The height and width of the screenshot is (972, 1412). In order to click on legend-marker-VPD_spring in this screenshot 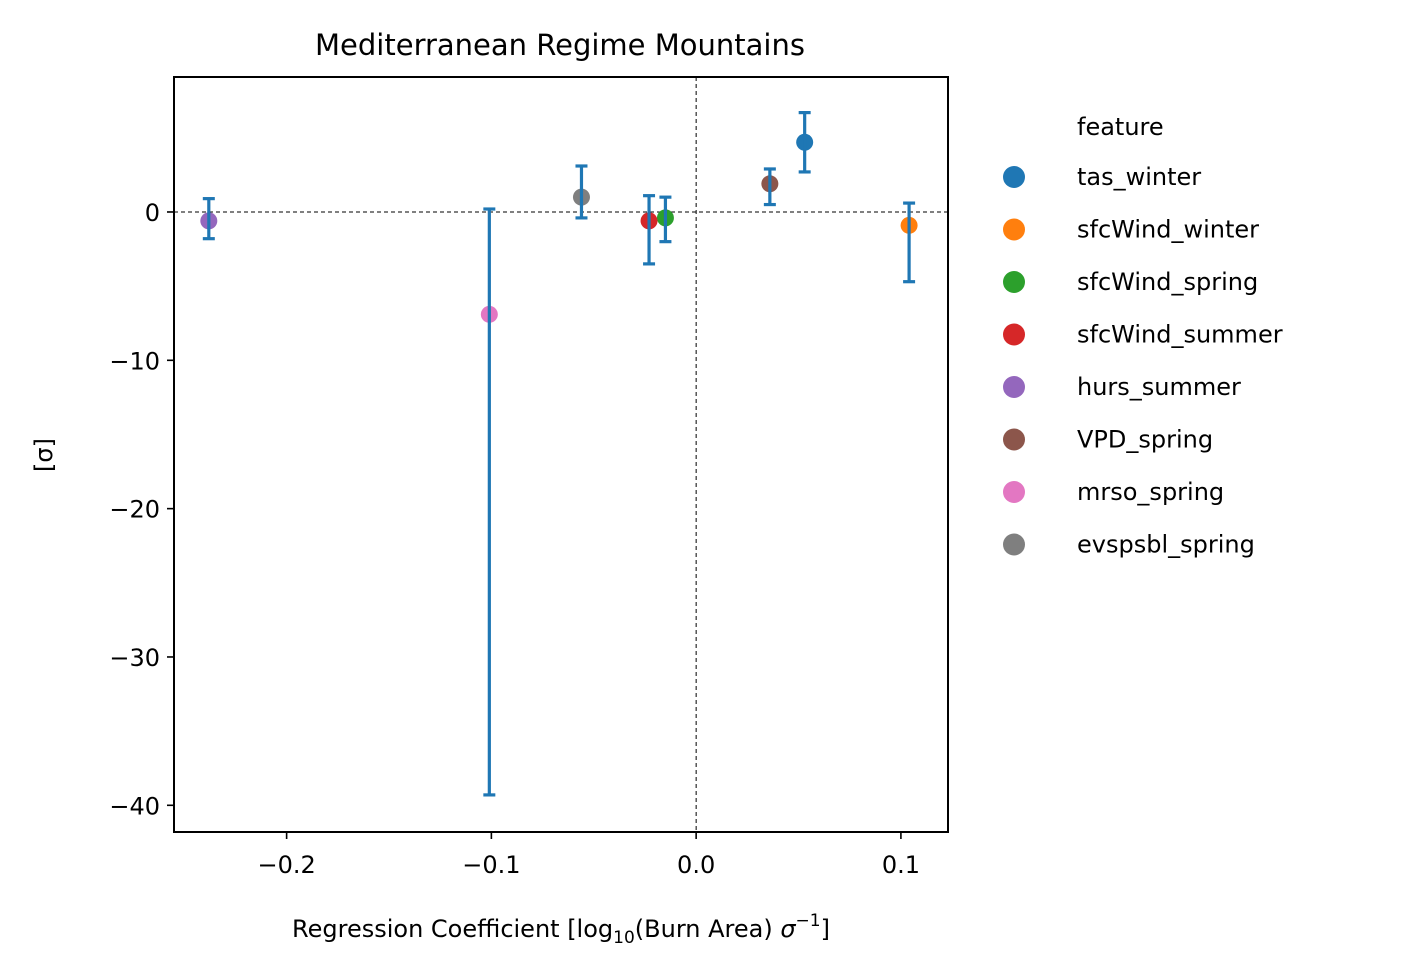, I will do `click(1014, 439)`.